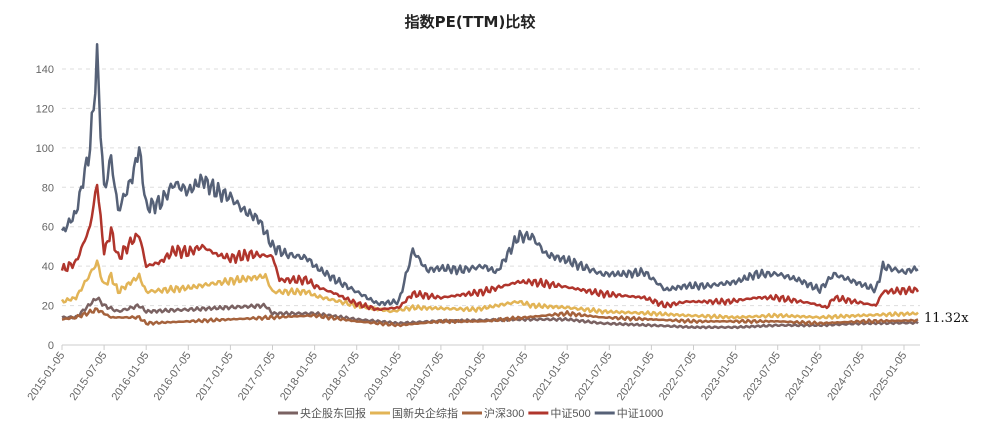 Image resolution: width=1000 pixels, height=435 pixels. Describe the element at coordinates (48, 307) in the screenshot. I see `y-tick-label: 20` at that location.